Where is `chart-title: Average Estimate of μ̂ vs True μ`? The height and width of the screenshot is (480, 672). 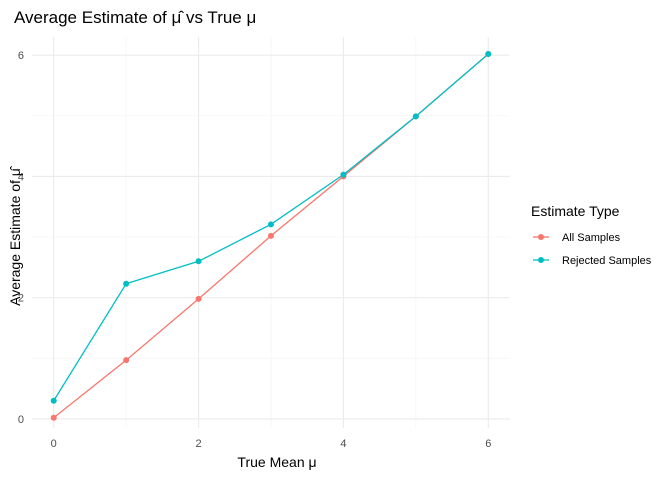
chart-title: Average Estimate of μ̂ vs True μ is located at coordinates (135, 17).